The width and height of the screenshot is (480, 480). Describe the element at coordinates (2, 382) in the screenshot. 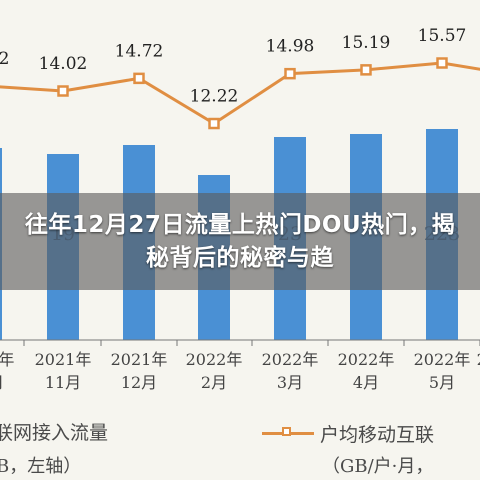

I see `x-tick-label-month: 10月` at that location.